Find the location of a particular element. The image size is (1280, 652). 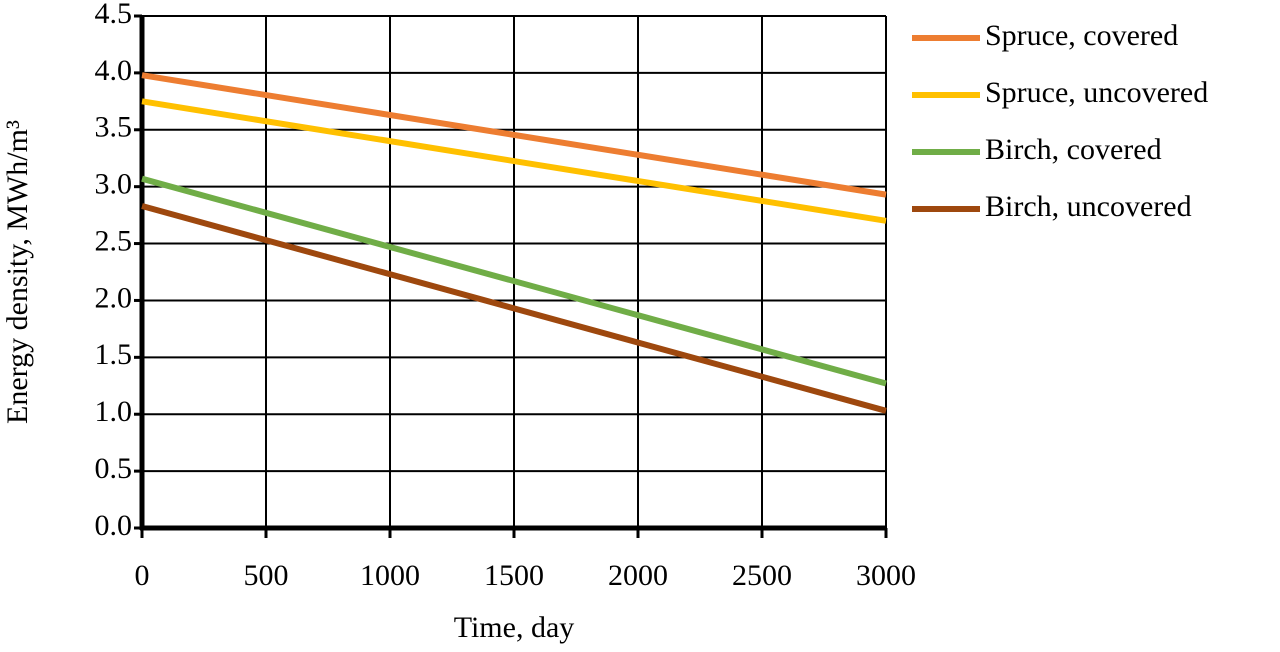

x-axis-title: Time, day is located at coordinates (514, 627).